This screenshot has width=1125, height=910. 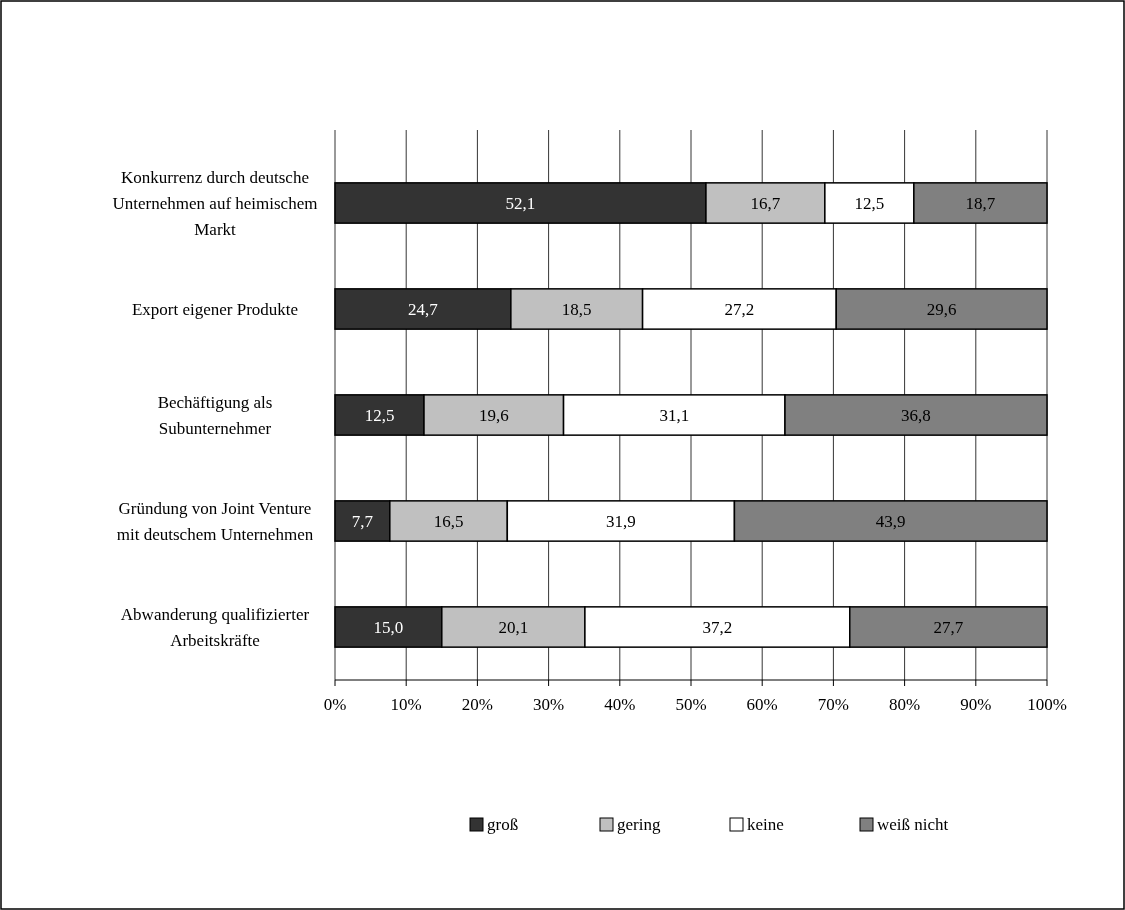 I want to click on data-label: 18,7, so click(x=980, y=203).